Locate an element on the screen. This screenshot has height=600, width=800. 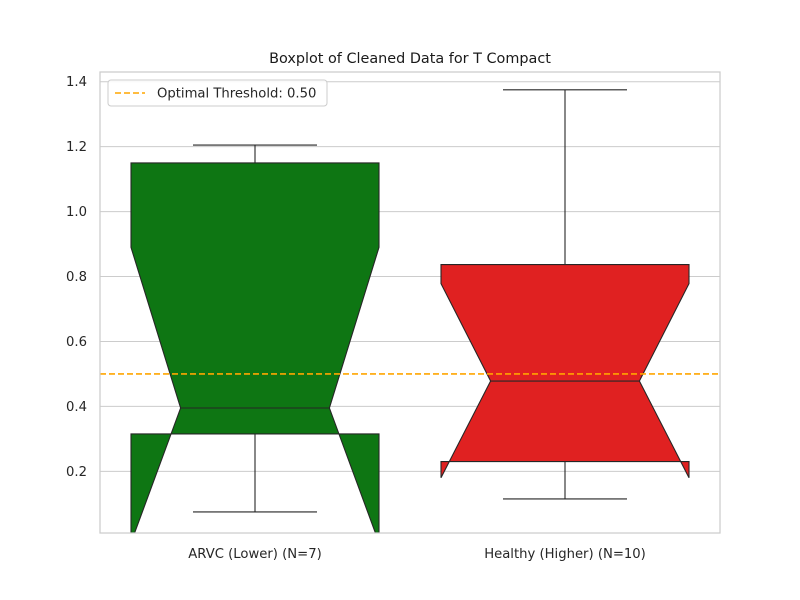
legend-box is located at coordinates (217, 93).